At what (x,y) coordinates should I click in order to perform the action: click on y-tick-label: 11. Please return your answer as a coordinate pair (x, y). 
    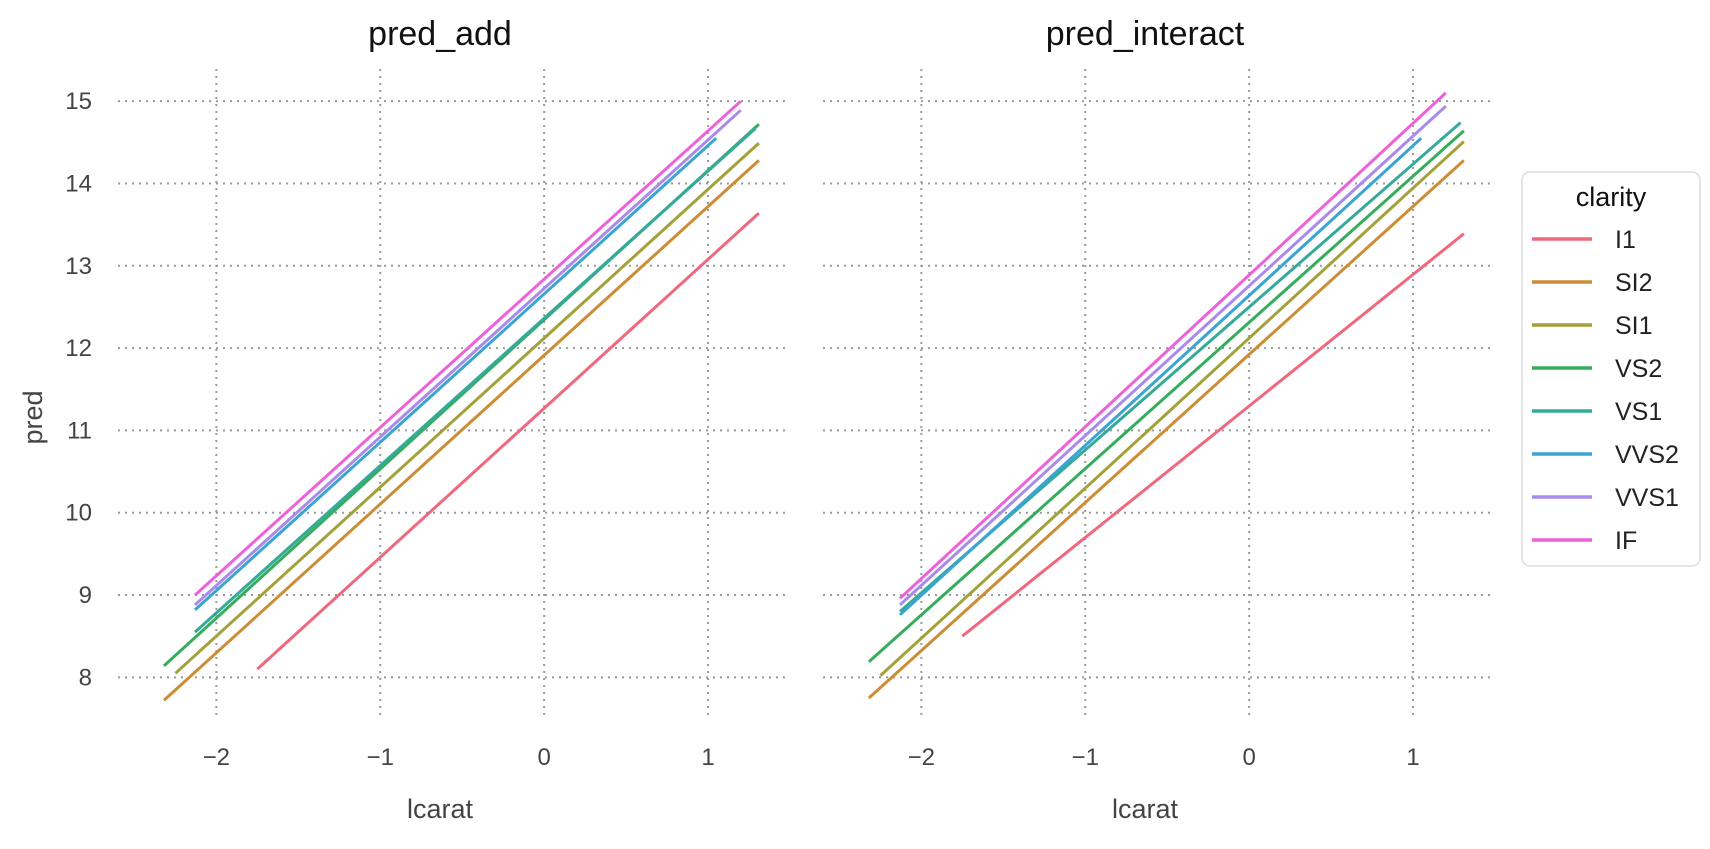
    Looking at the image, I should click on (79, 430).